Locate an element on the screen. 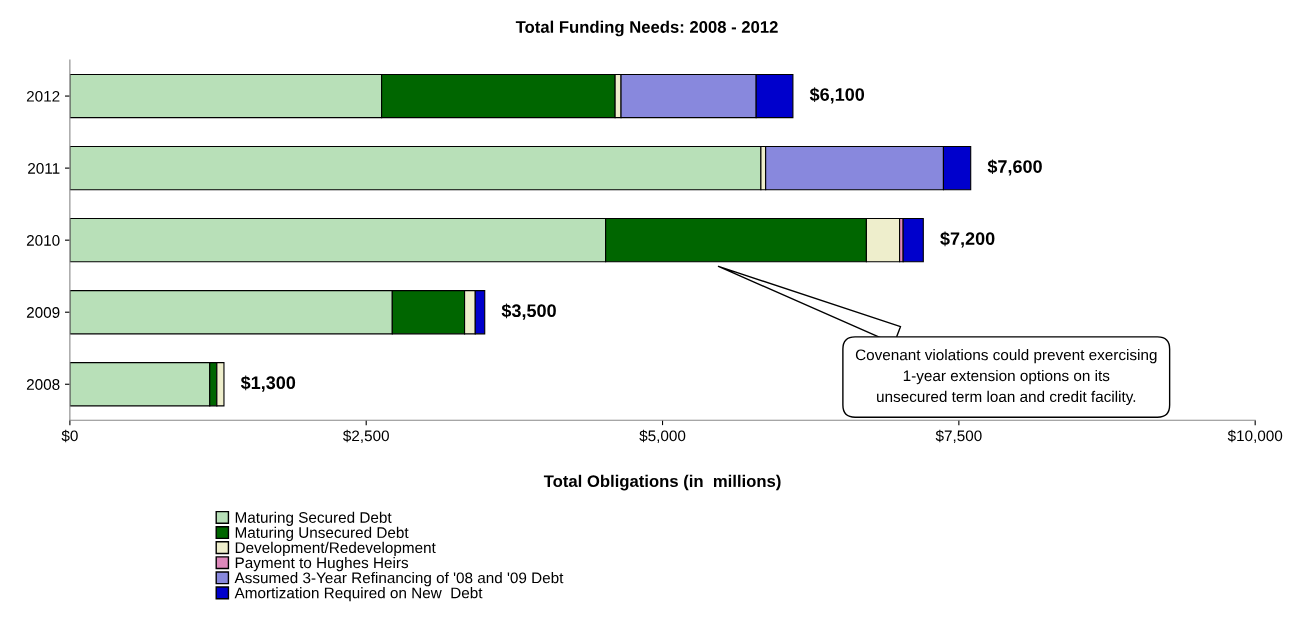  x-tick-label: $5,000 is located at coordinates (662, 436).